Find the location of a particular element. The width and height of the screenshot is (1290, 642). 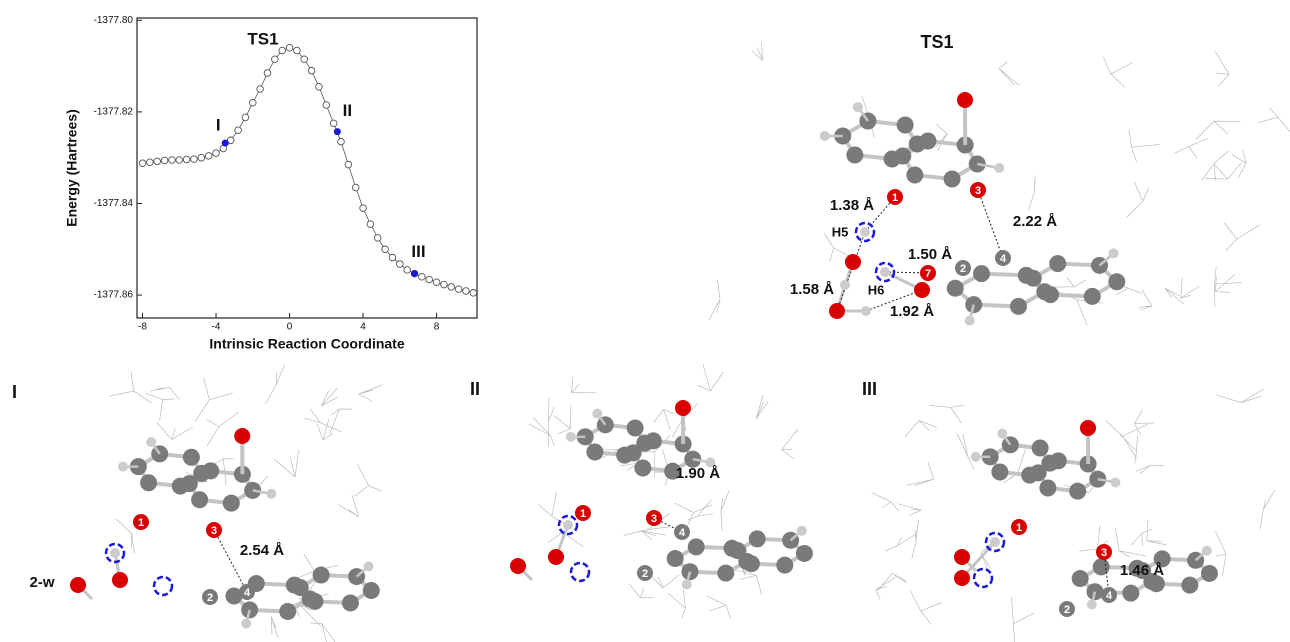

point-label: I is located at coordinates (218, 125).